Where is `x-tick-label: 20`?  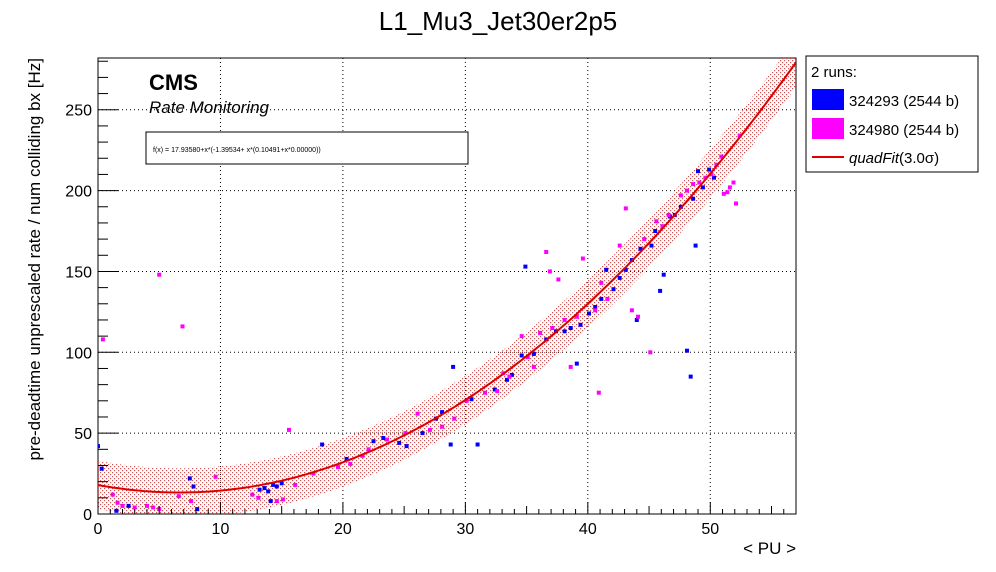
x-tick-label: 20 is located at coordinates (343, 529).